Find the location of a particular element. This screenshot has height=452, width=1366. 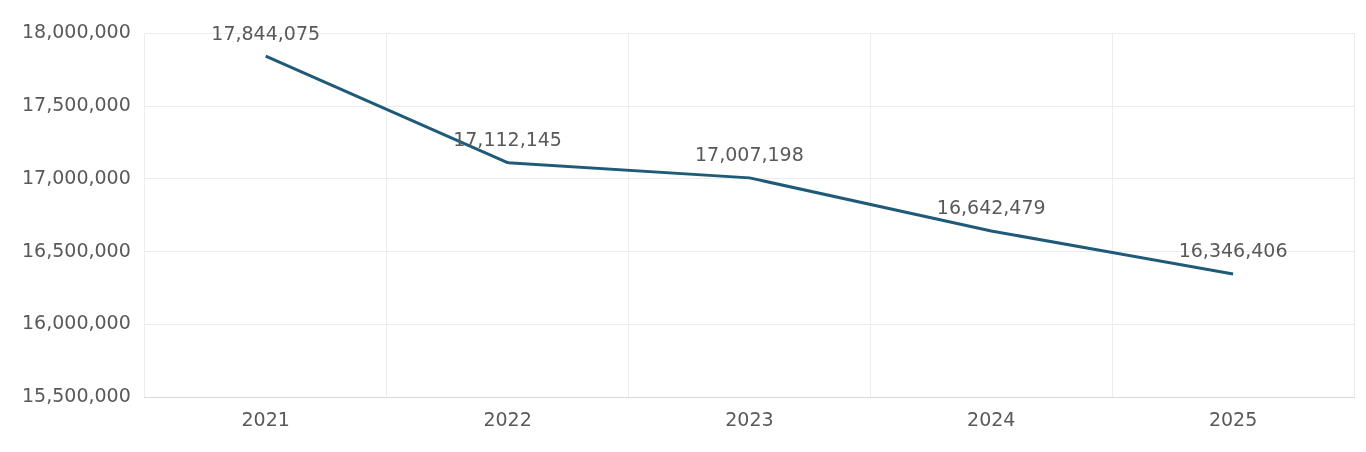

y-tick-label: 16,500,000 is located at coordinates (76, 249).